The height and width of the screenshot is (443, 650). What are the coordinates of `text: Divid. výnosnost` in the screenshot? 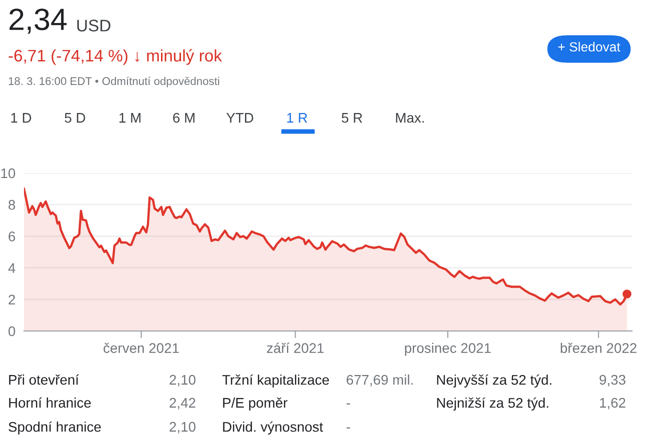 It's located at (273, 428).